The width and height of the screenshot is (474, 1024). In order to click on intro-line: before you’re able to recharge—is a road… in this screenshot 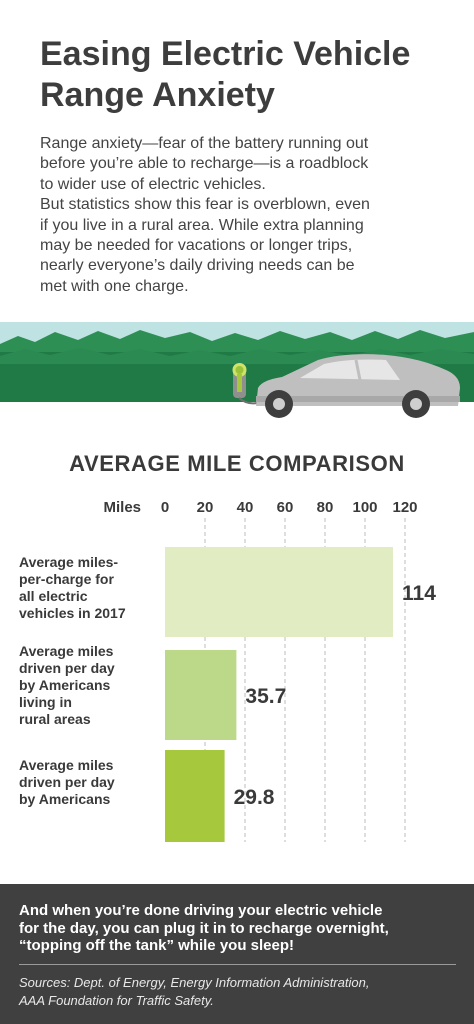, I will do `click(204, 164)`.